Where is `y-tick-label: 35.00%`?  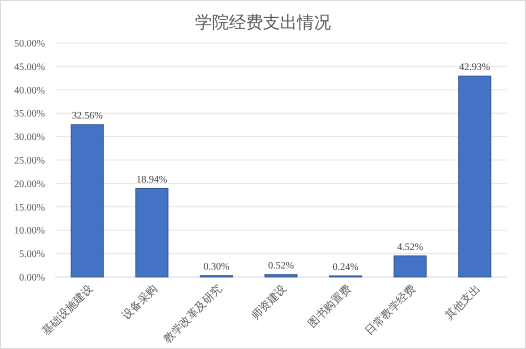
y-tick-label: 35.00% is located at coordinates (29, 114).